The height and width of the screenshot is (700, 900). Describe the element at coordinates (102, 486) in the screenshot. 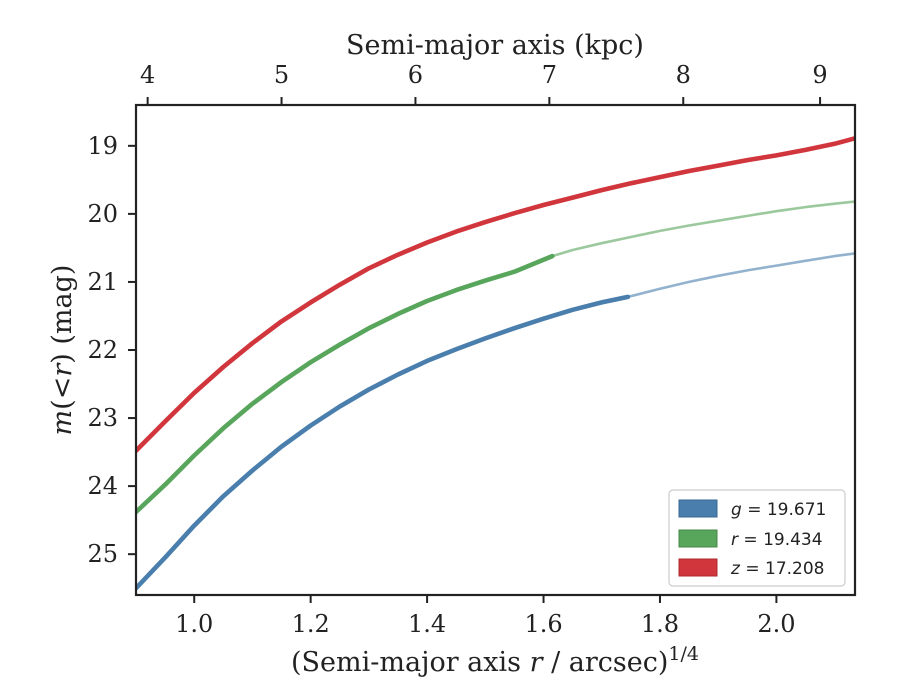

I see `y-tick-label: 24` at that location.